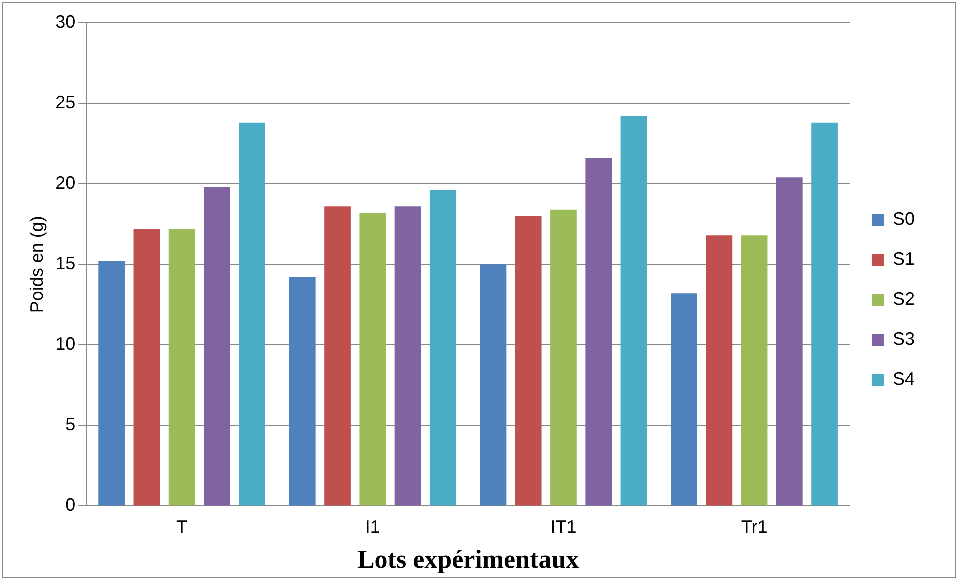 The width and height of the screenshot is (958, 580). I want to click on x-tick-label: IT1, so click(563, 526).